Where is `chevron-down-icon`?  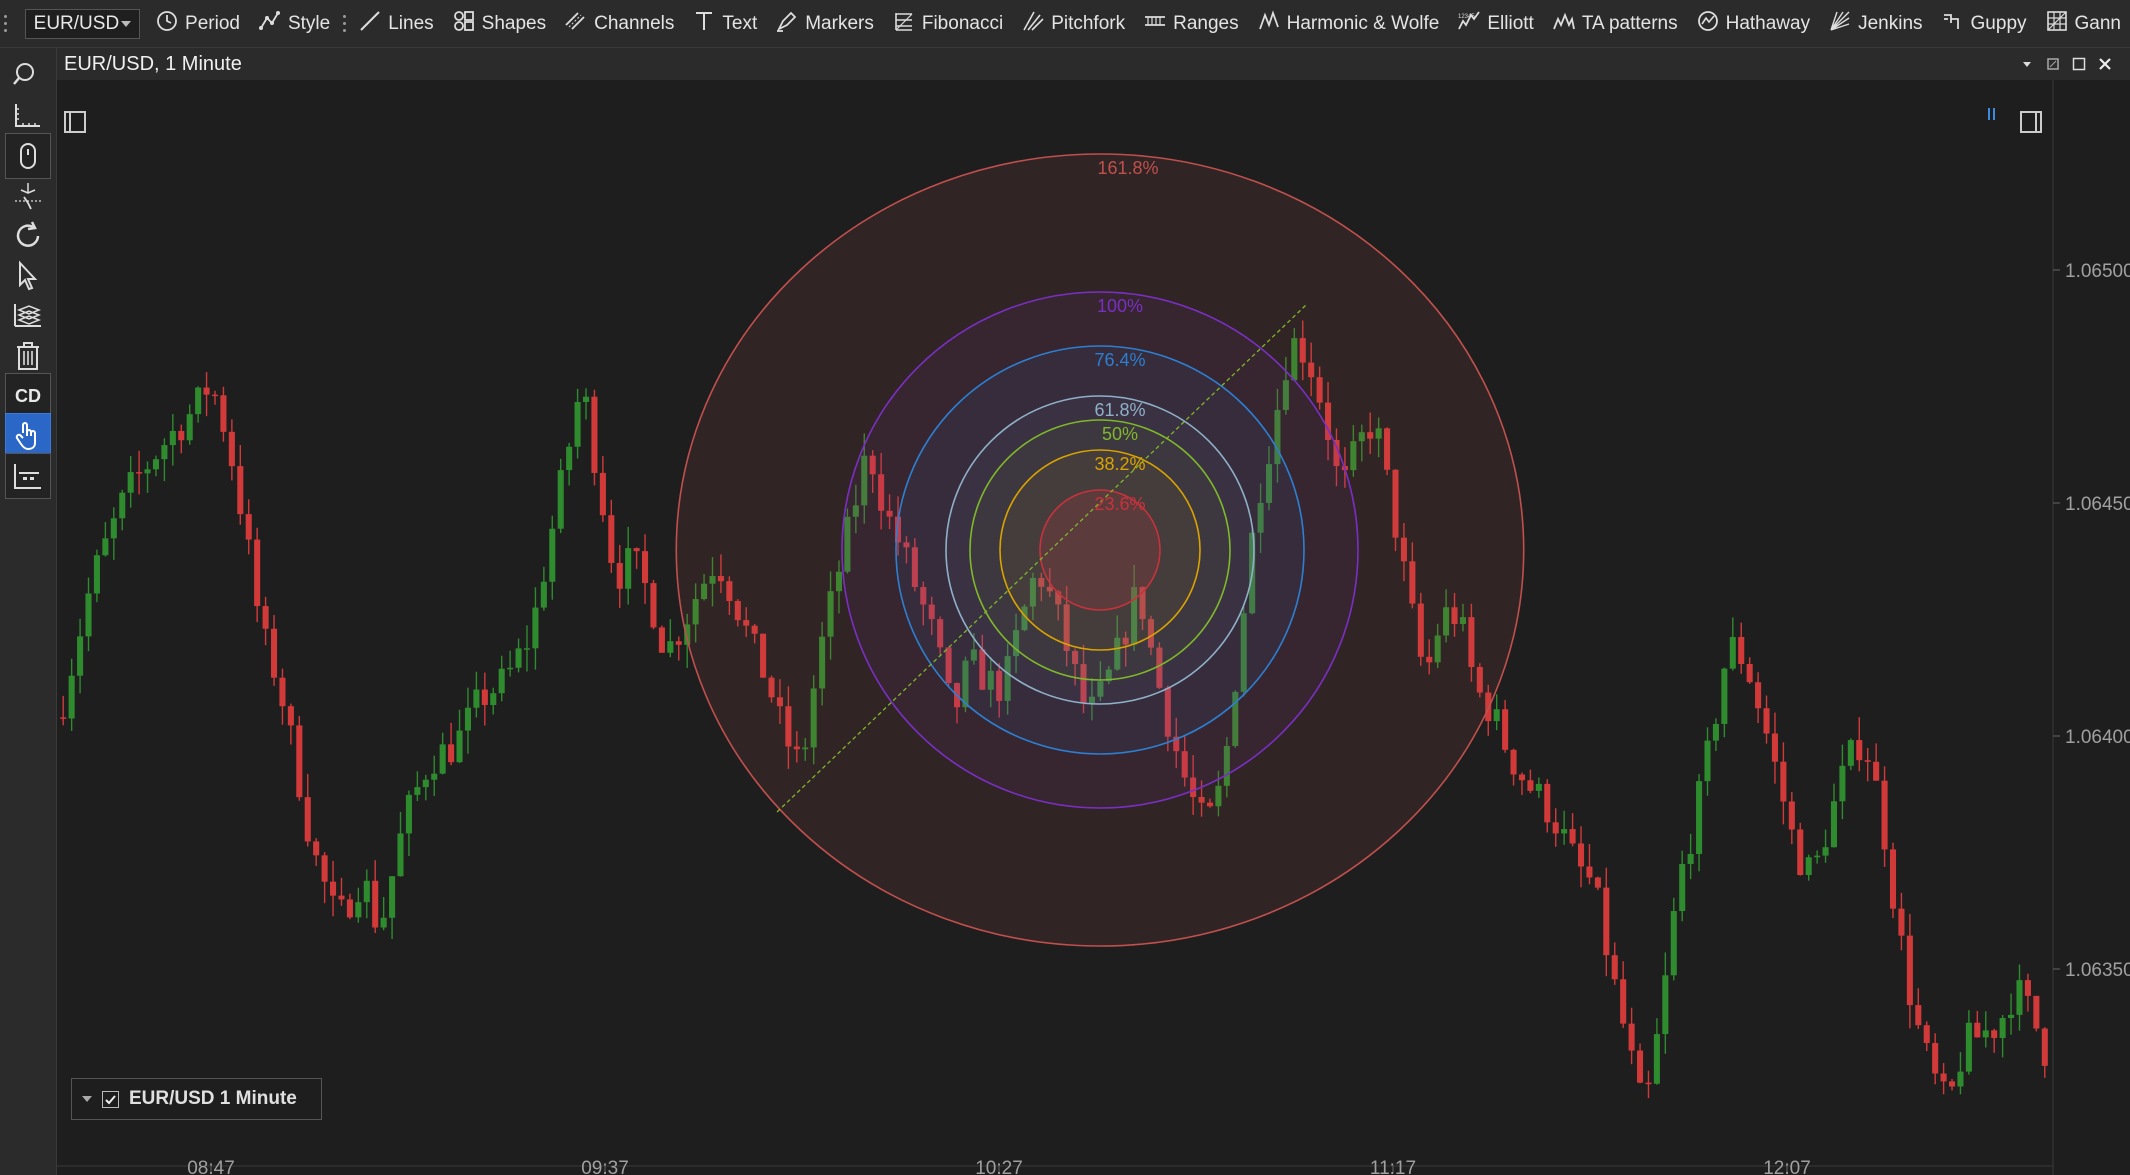
chevron-down-icon is located at coordinates (126, 23).